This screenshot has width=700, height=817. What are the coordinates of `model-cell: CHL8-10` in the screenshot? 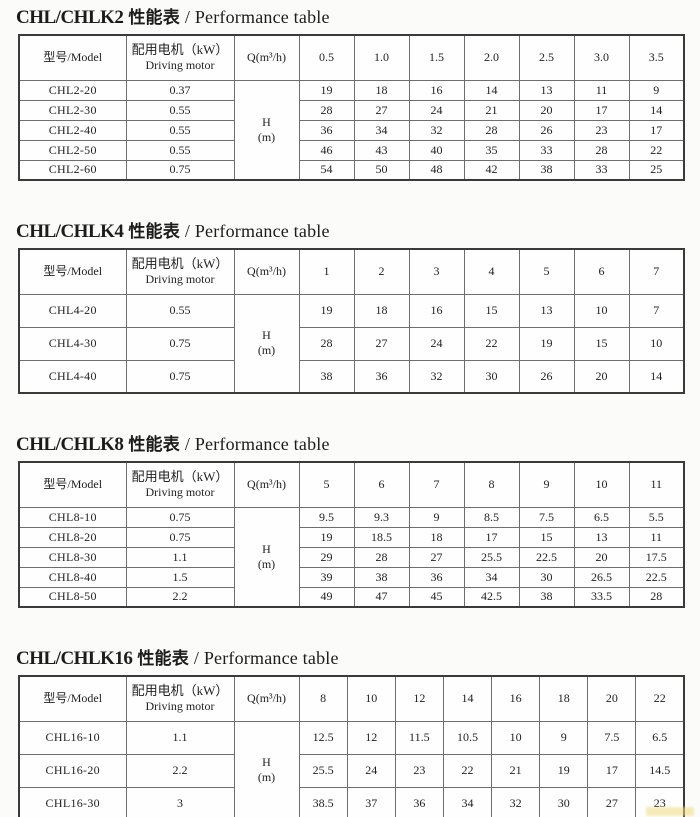 It's located at (72, 517).